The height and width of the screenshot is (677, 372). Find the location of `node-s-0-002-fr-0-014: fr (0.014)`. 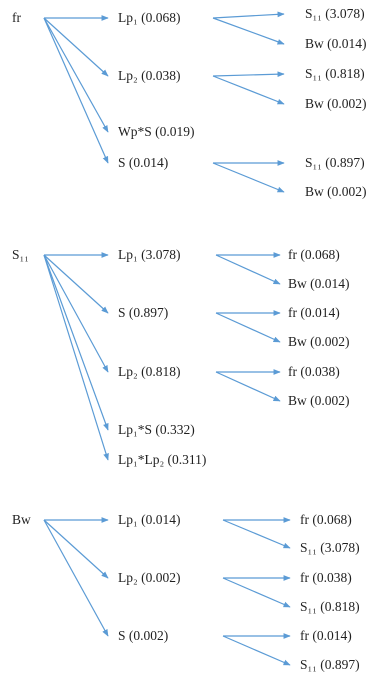

node-s-0-002-fr-0-014: fr (0.014) is located at coordinates (326, 635).